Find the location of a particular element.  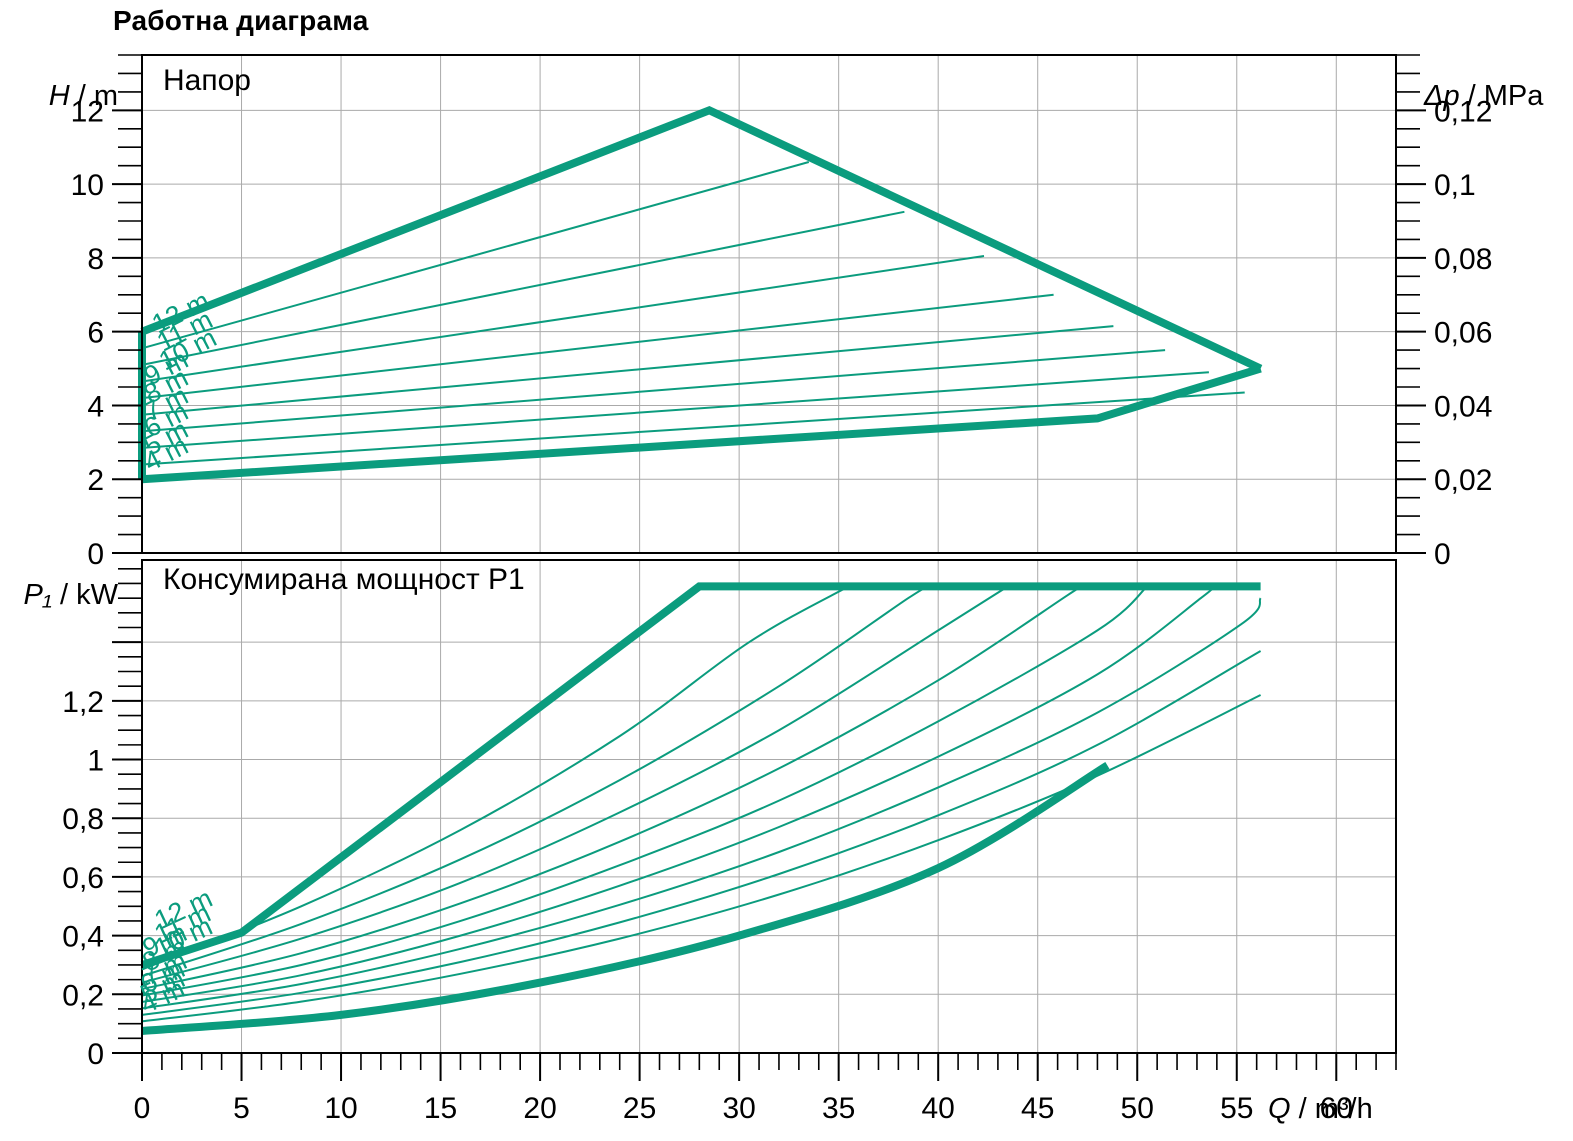

head-y-tick-label: 8 is located at coordinates (95, 259).